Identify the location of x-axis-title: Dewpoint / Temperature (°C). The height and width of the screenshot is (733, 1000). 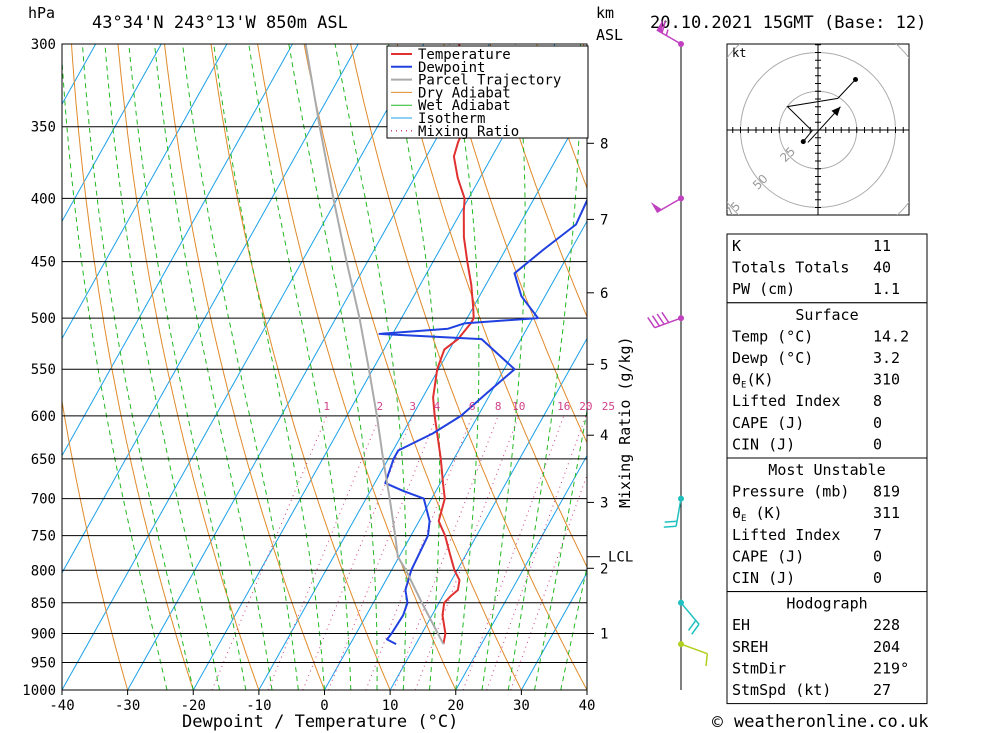
(320, 722).